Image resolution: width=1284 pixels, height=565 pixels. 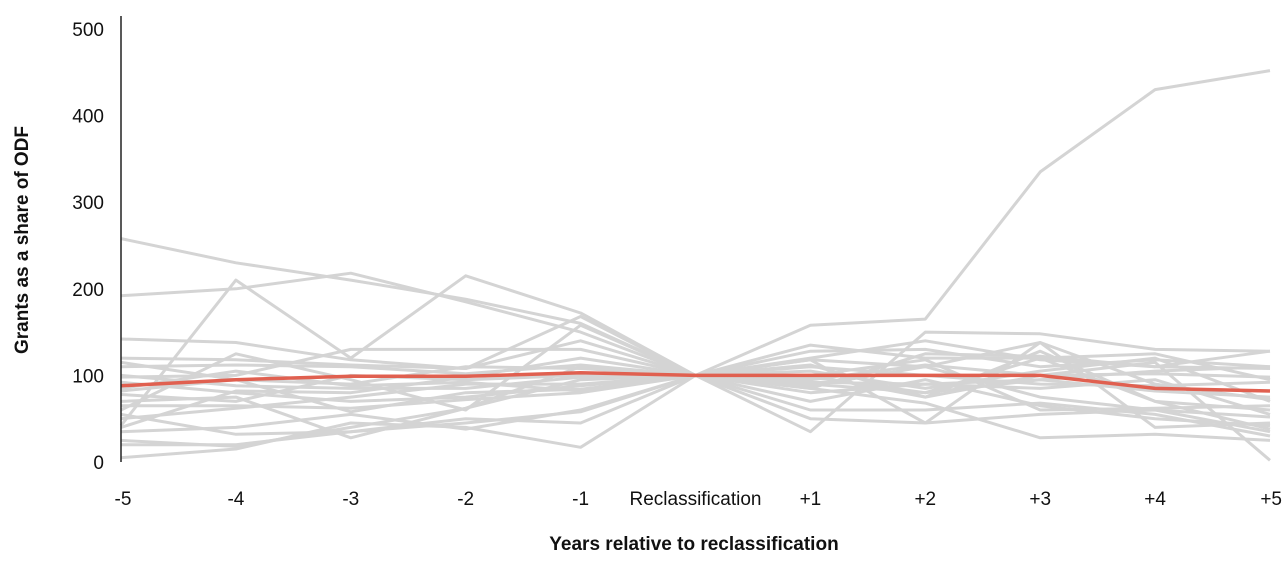 What do you see at coordinates (88, 117) in the screenshot?
I see `y-tick-label: 400` at bounding box center [88, 117].